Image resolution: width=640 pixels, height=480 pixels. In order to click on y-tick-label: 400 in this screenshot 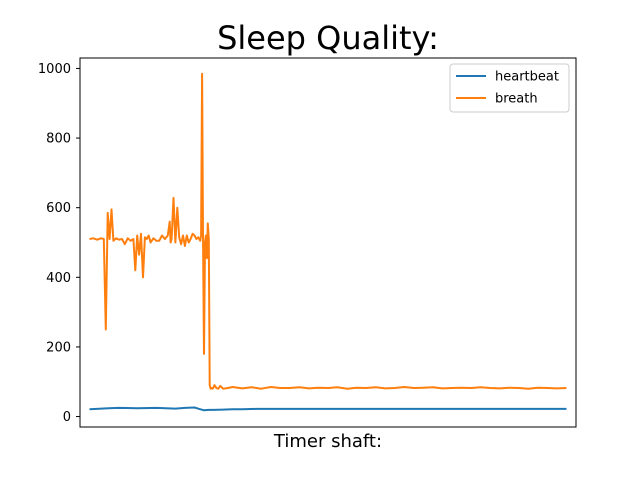, I will do `click(58, 278)`.